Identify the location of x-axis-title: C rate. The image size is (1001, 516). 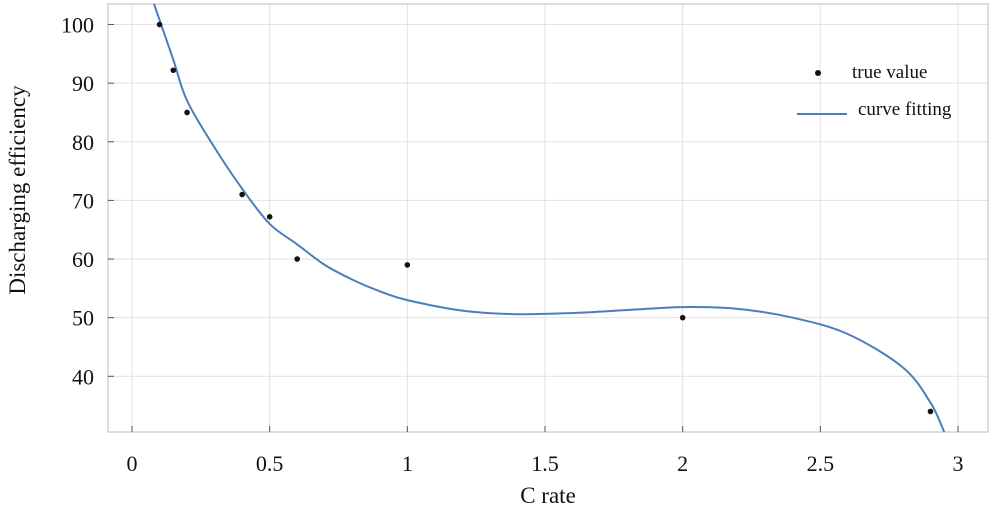
(548, 495).